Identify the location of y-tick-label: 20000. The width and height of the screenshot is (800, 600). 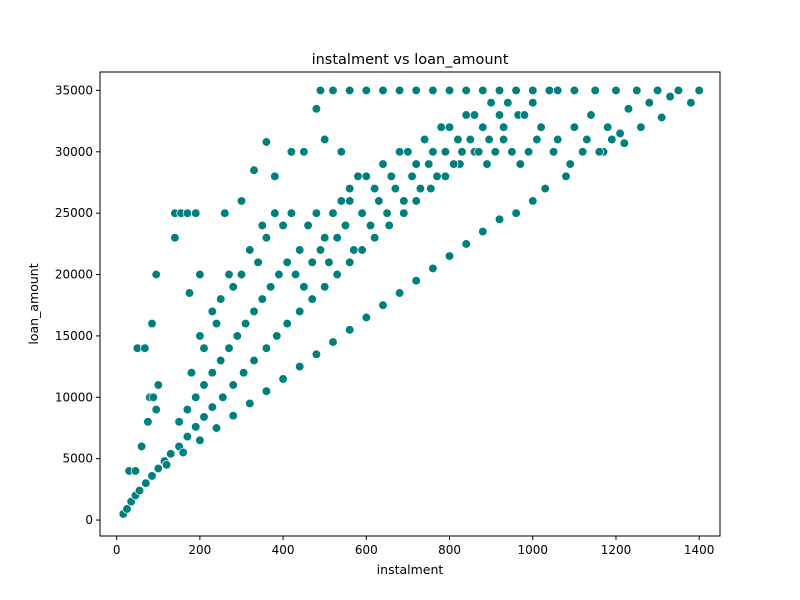
(74, 275).